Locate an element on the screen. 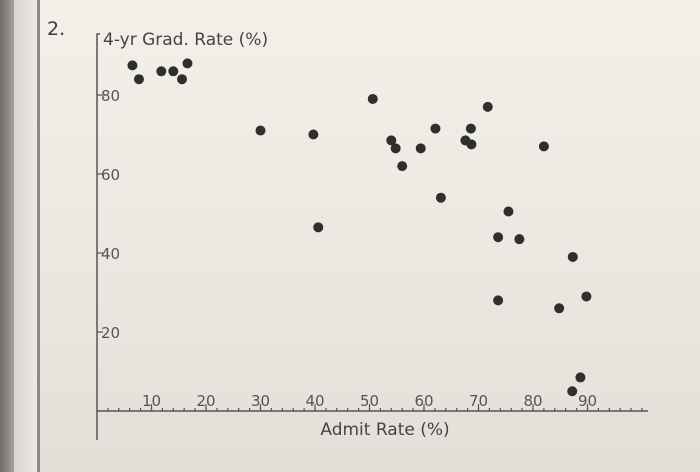 The height and width of the screenshot is (472, 700). x-axis-ticks: 10 20 30 40 50 60 70 80 90 is located at coordinates (369, 401).